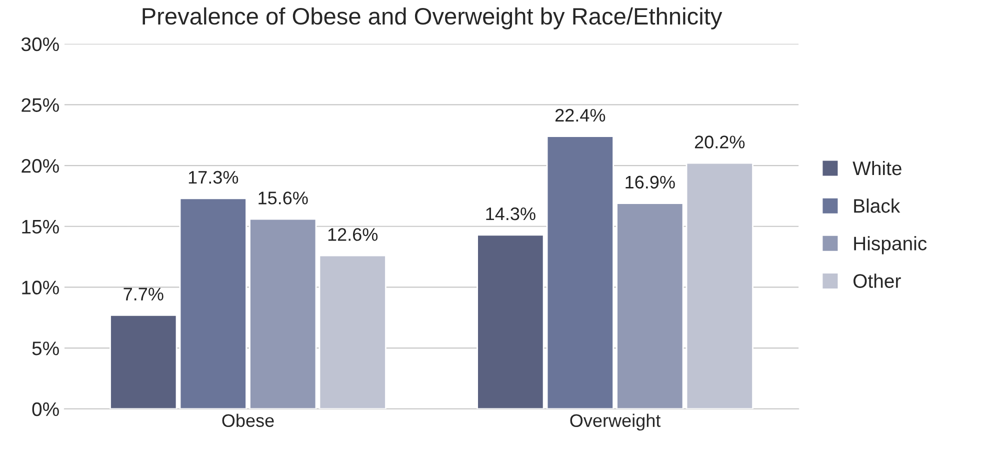  I want to click on data-label: 12.6%, so click(353, 234).